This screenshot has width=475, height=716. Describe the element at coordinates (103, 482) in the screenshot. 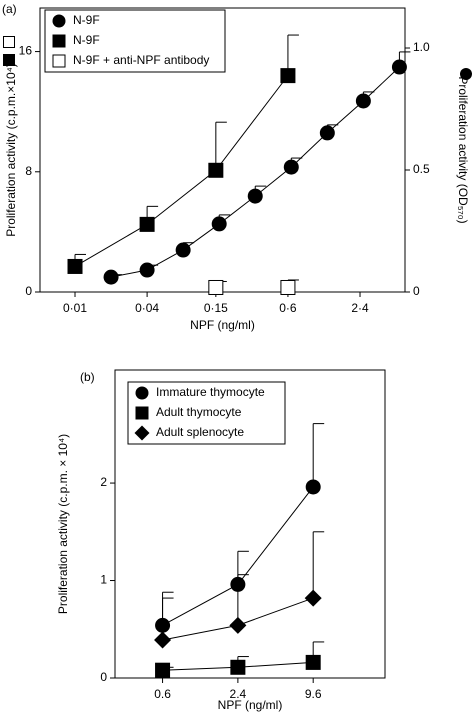

I see `y-tick-label: 2` at that location.